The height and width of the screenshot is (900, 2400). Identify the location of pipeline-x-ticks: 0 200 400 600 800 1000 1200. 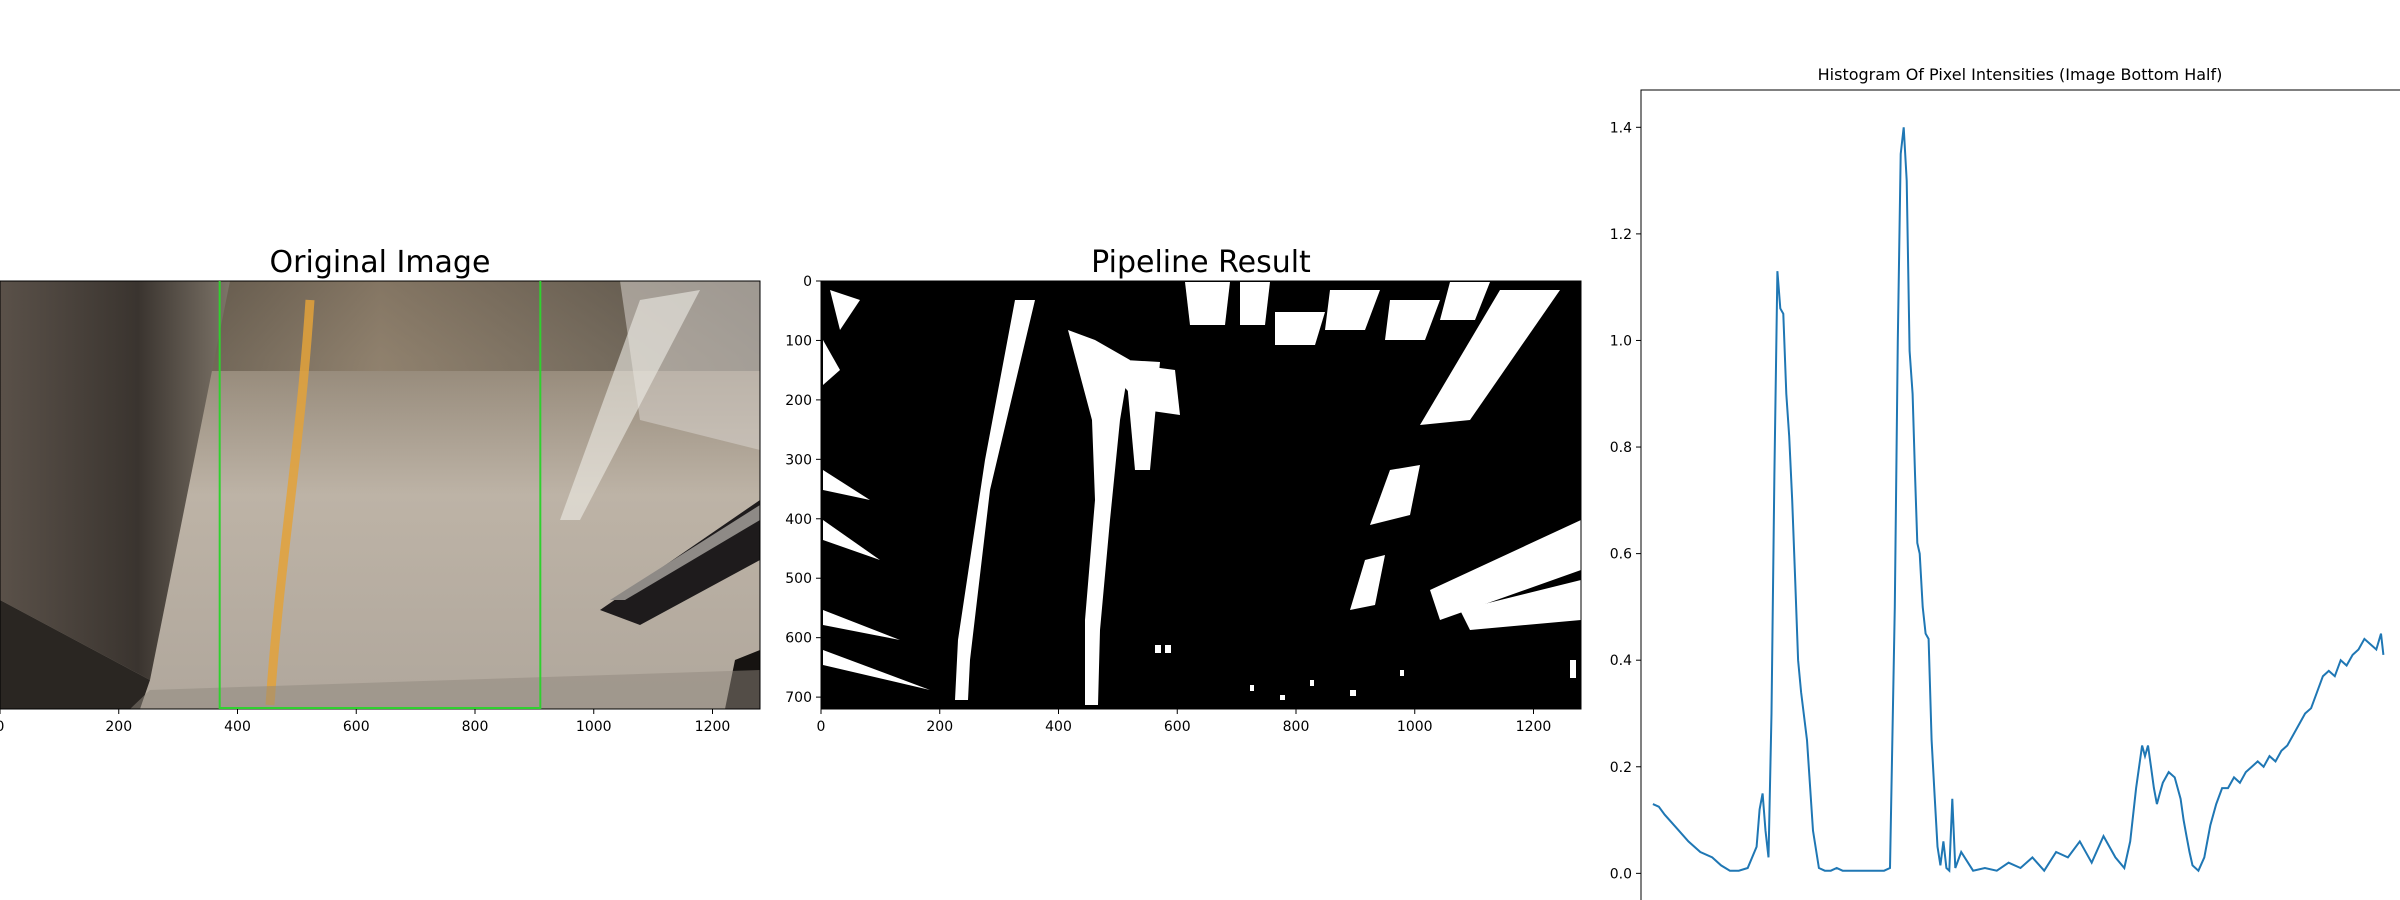
(1184, 722).